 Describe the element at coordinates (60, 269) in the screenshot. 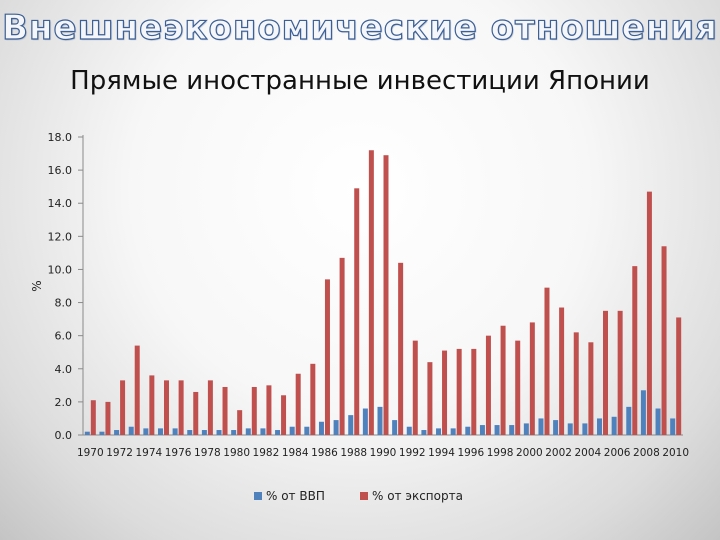

I see `y-tick-label: 10.0` at that location.